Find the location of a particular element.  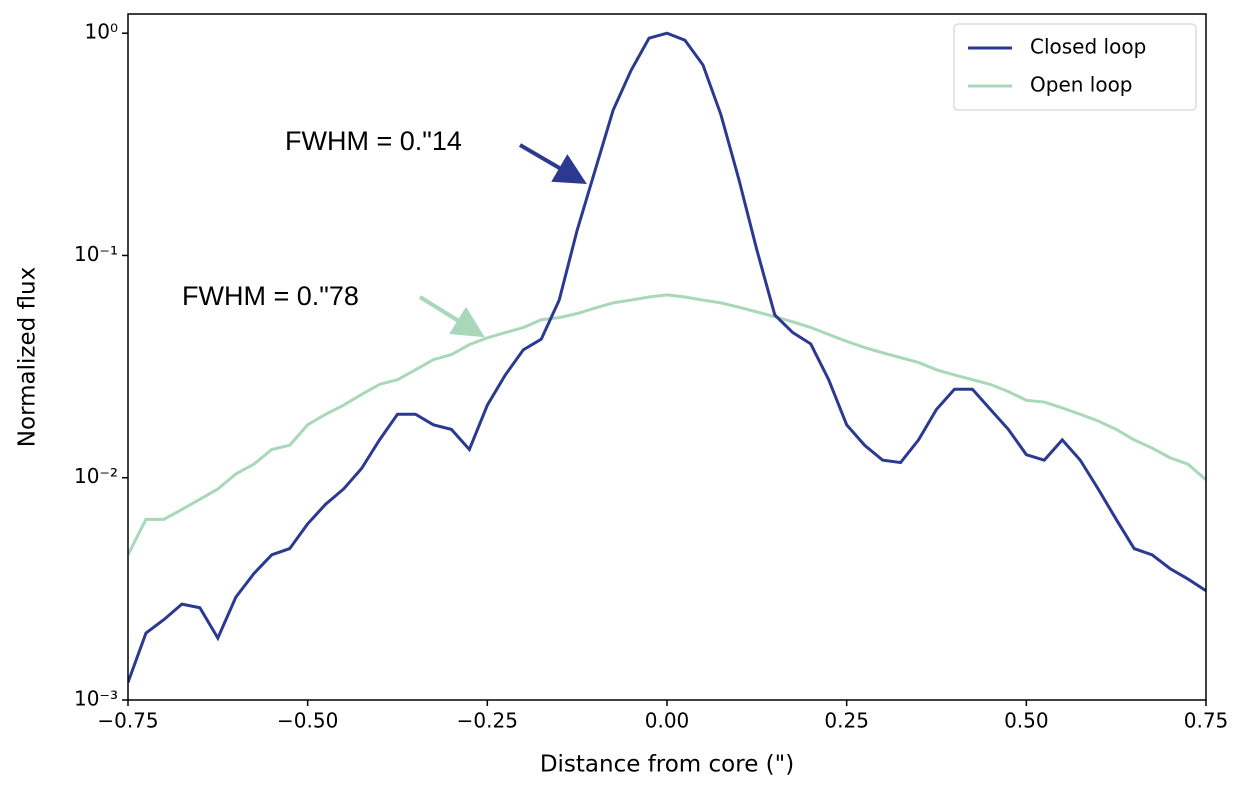

y-tick-label: 10⁻³ is located at coordinates (96, 699).